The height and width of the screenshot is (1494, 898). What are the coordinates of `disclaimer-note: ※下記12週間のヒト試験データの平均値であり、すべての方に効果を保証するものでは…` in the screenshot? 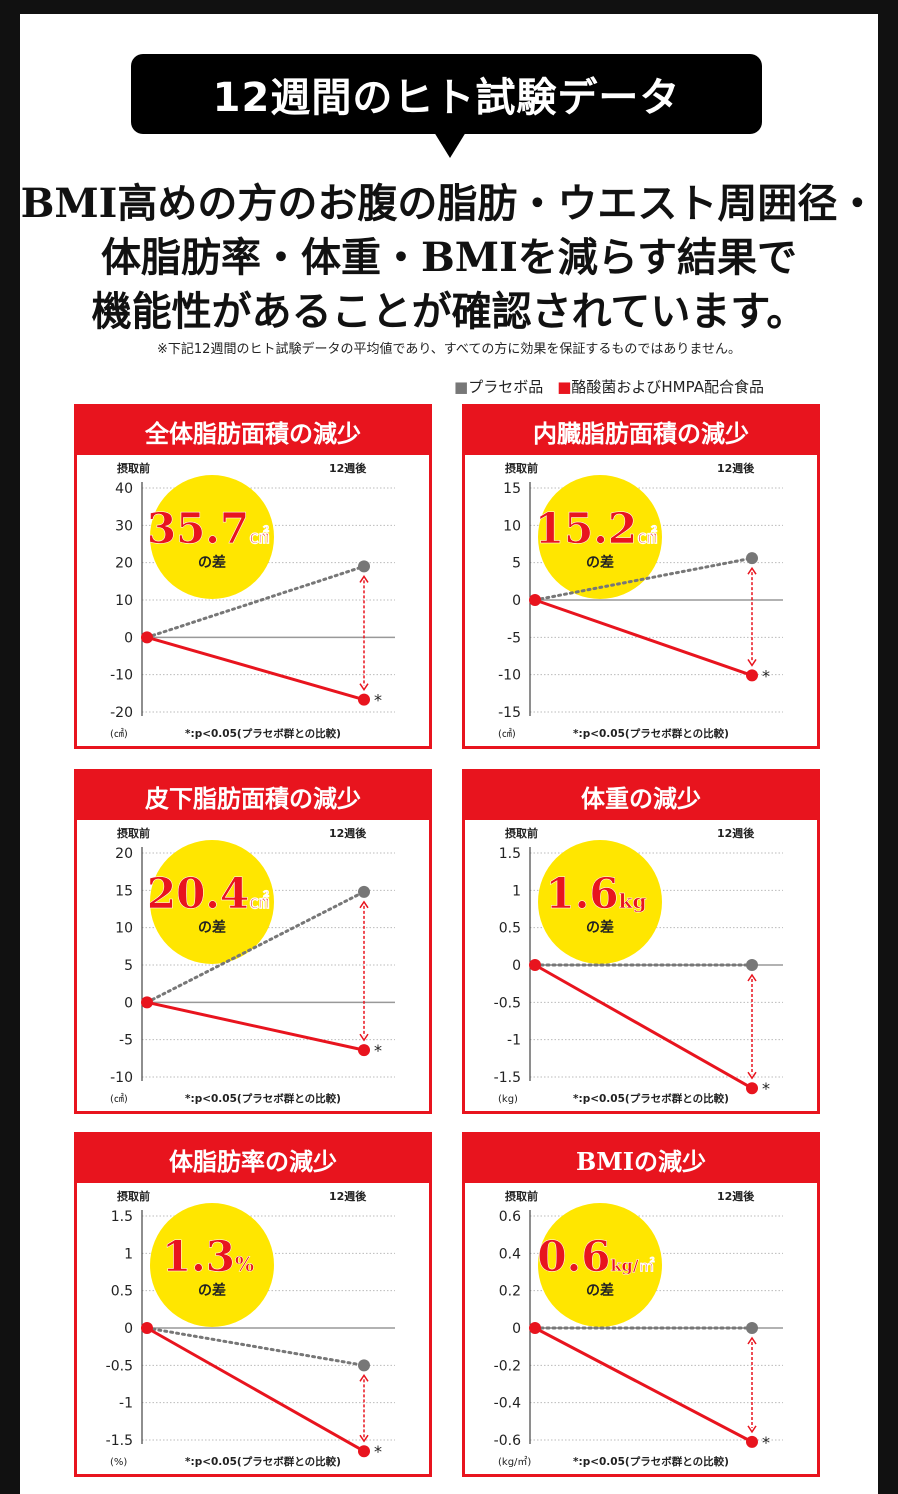 It's located at (449, 349).